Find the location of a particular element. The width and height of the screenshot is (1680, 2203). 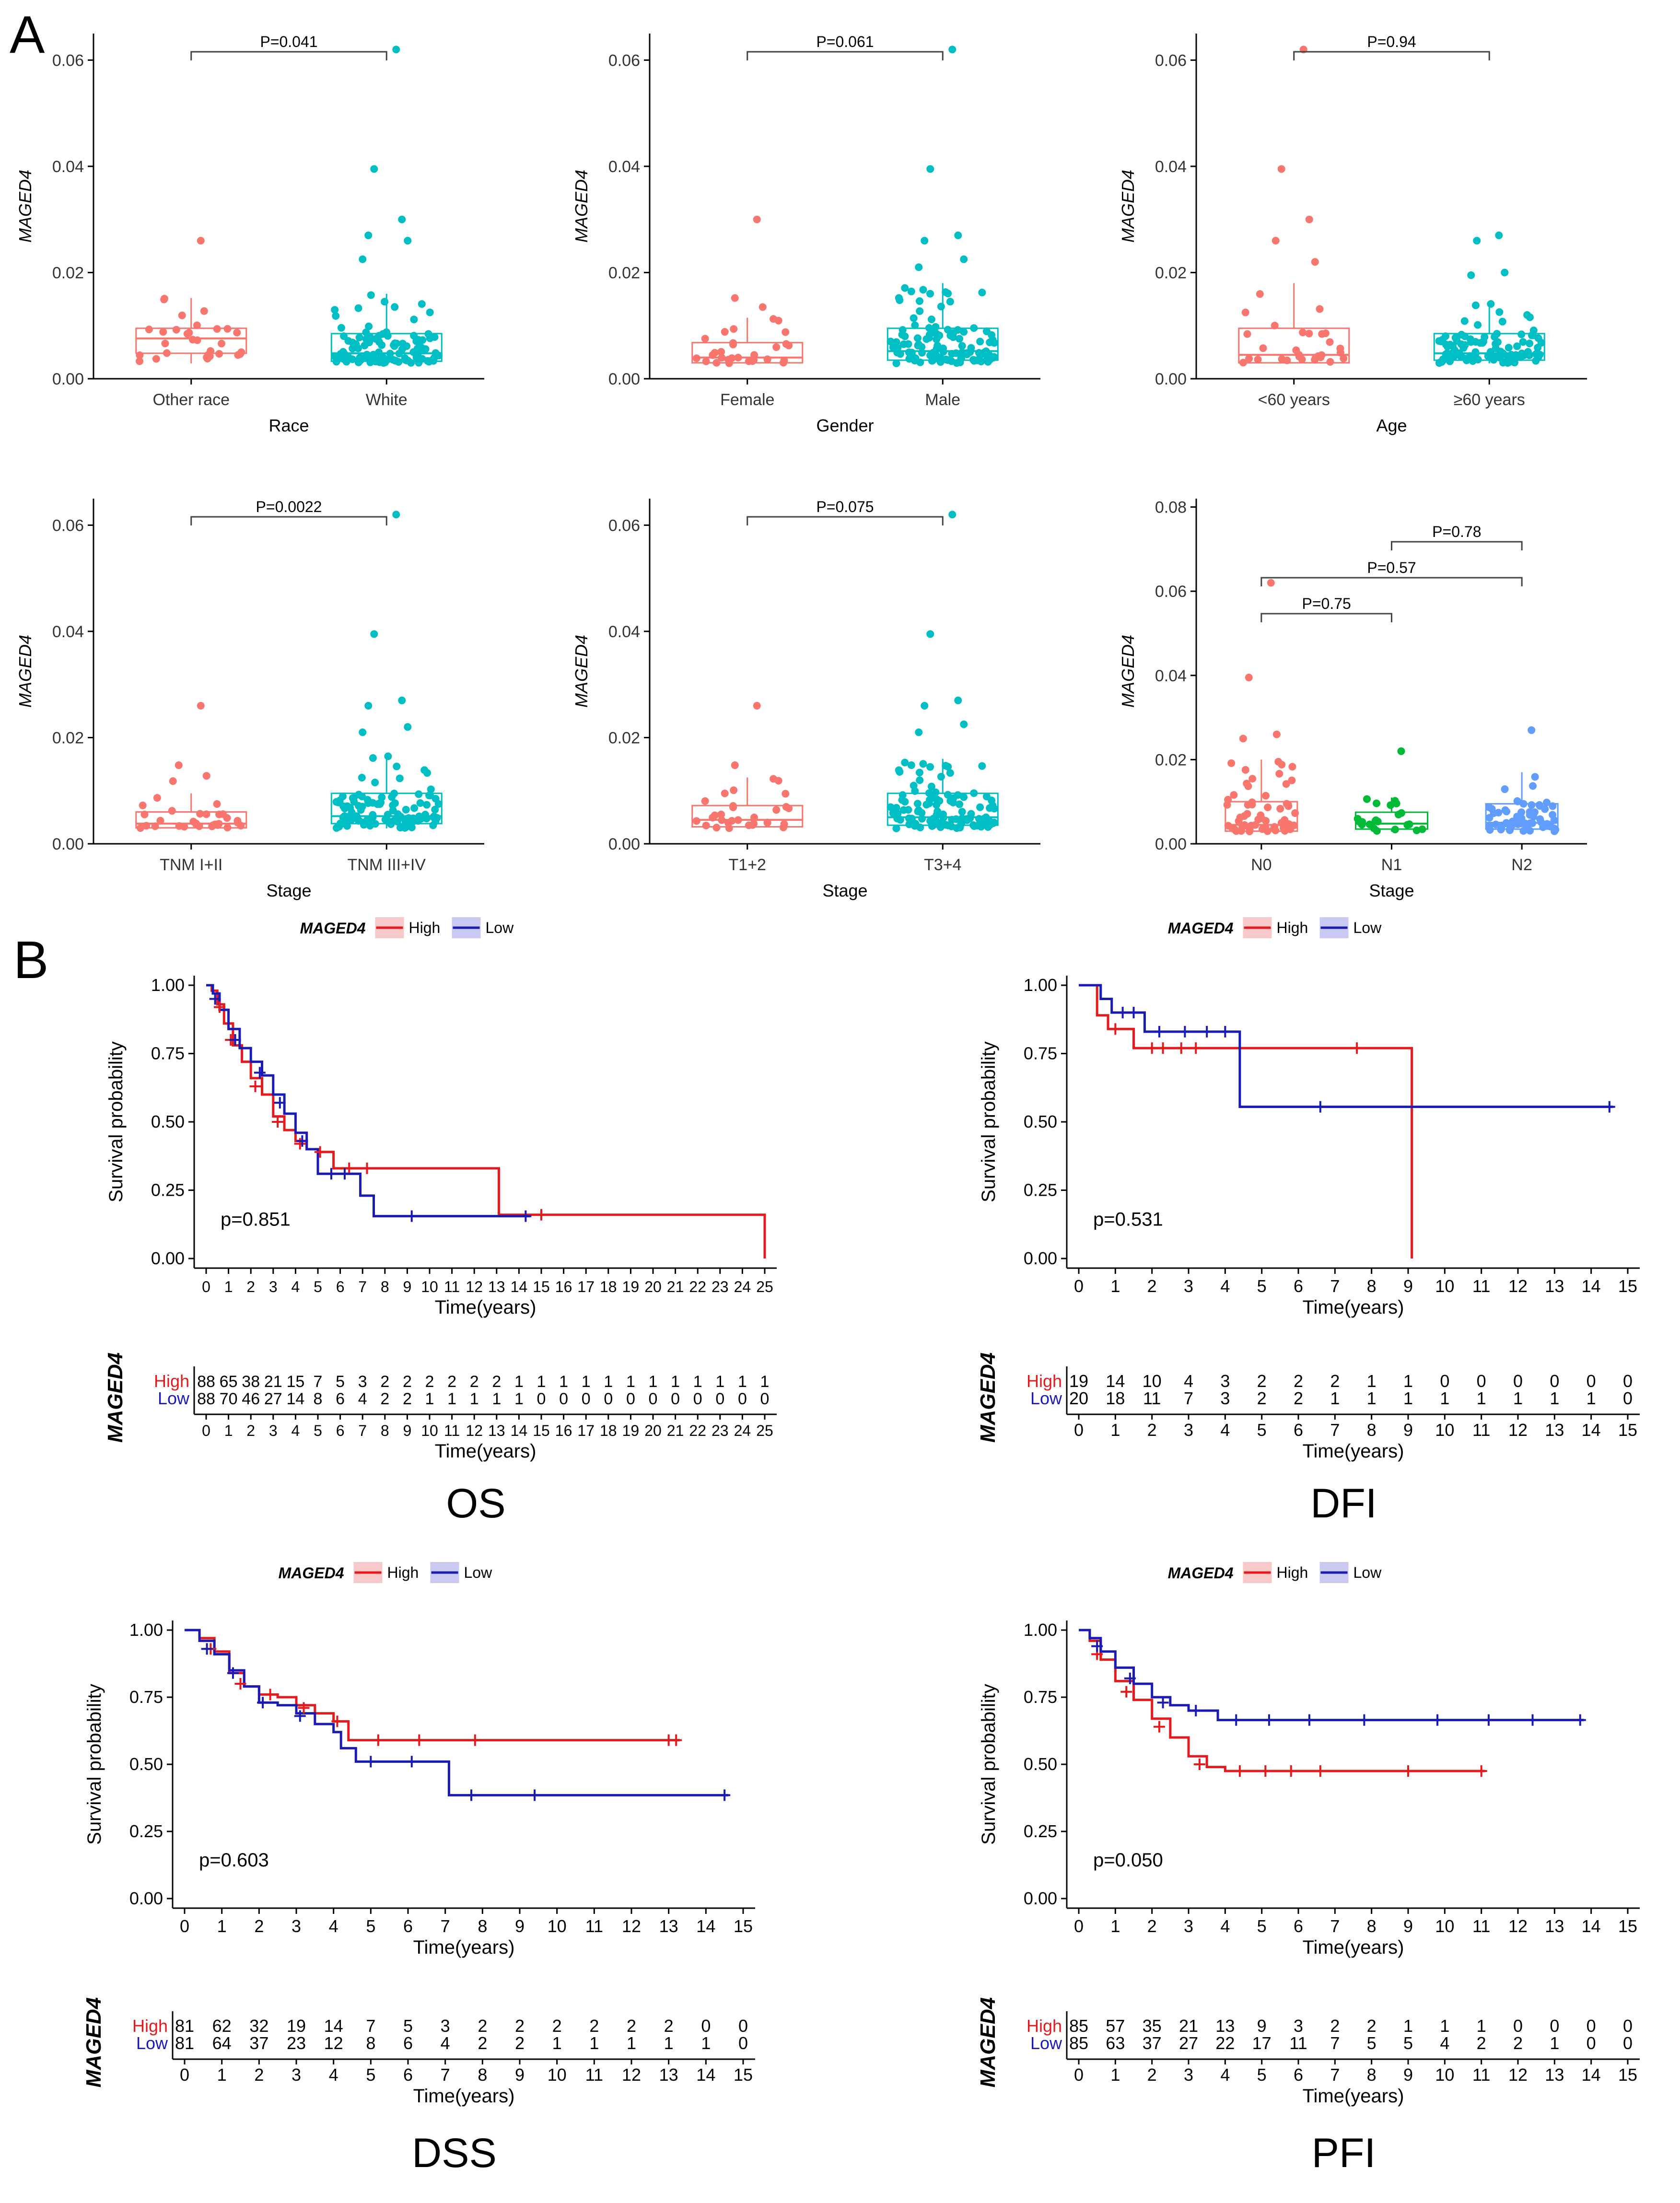

x-tick-label: 5 is located at coordinates (1262, 1286).